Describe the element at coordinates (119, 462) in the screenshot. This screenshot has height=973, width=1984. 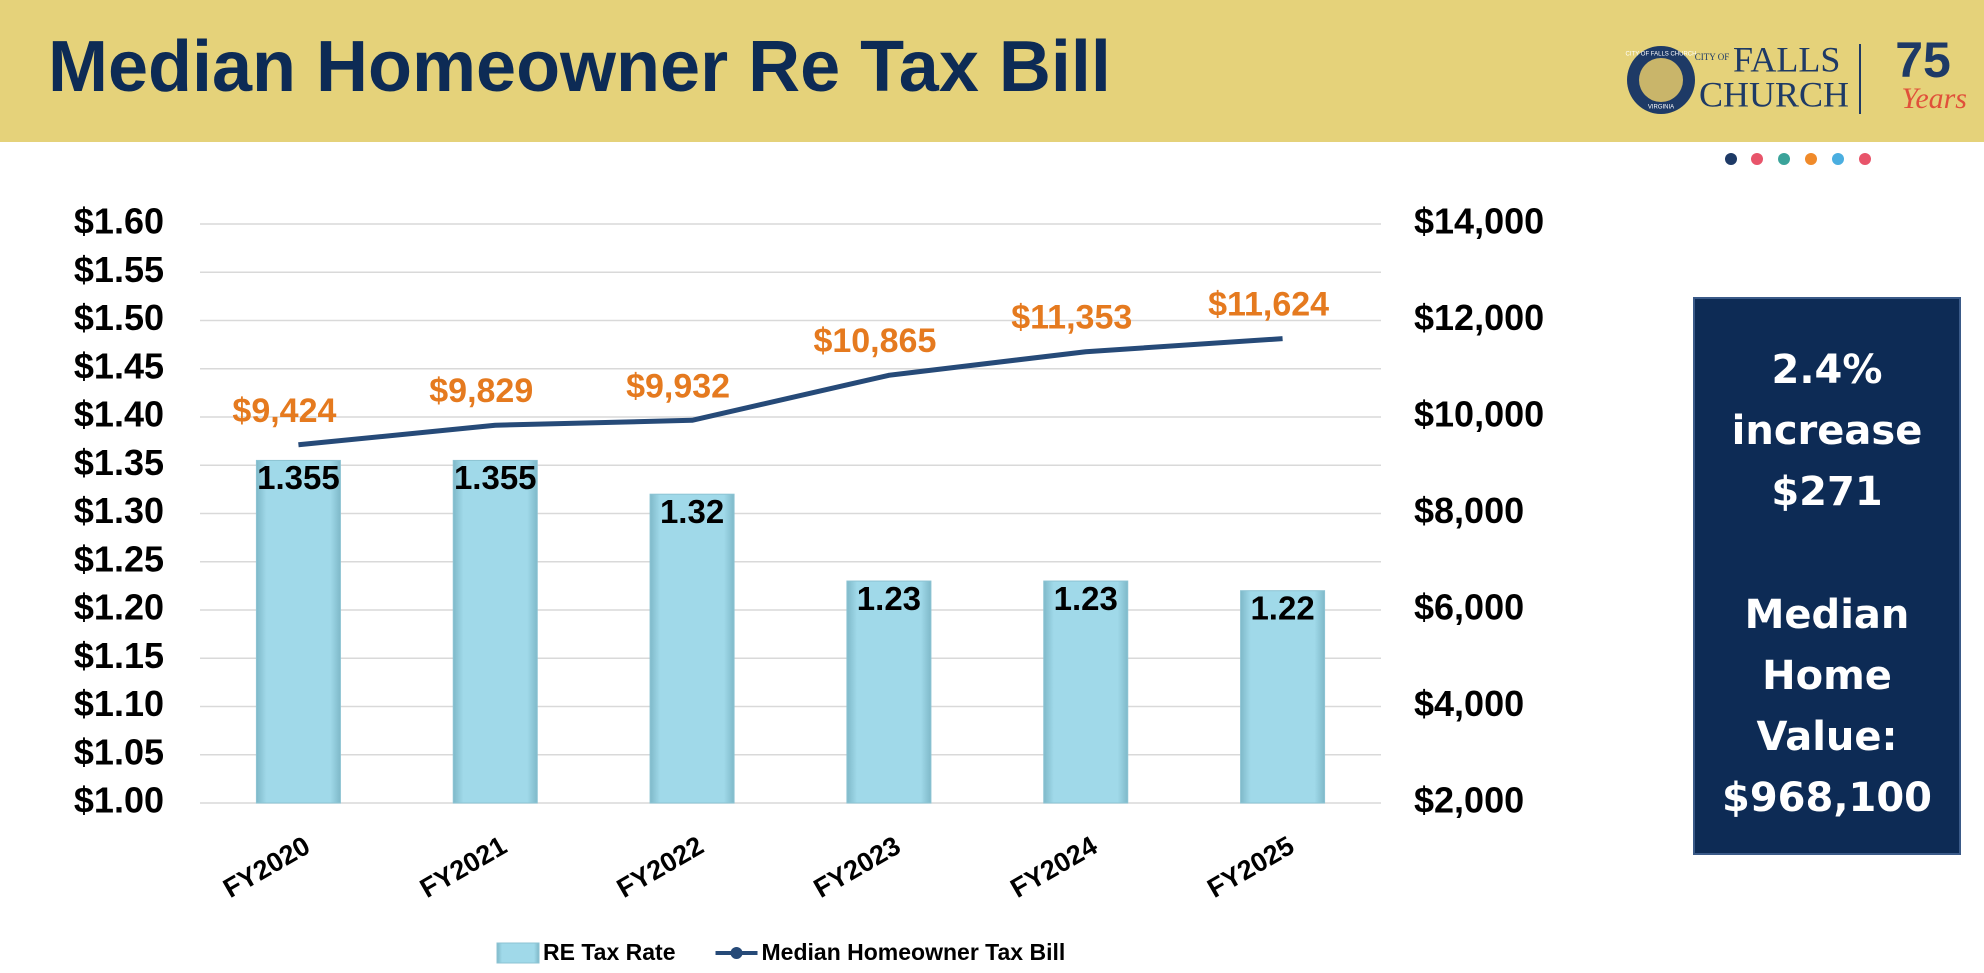
I see `y-tick-label: $1.35` at that location.